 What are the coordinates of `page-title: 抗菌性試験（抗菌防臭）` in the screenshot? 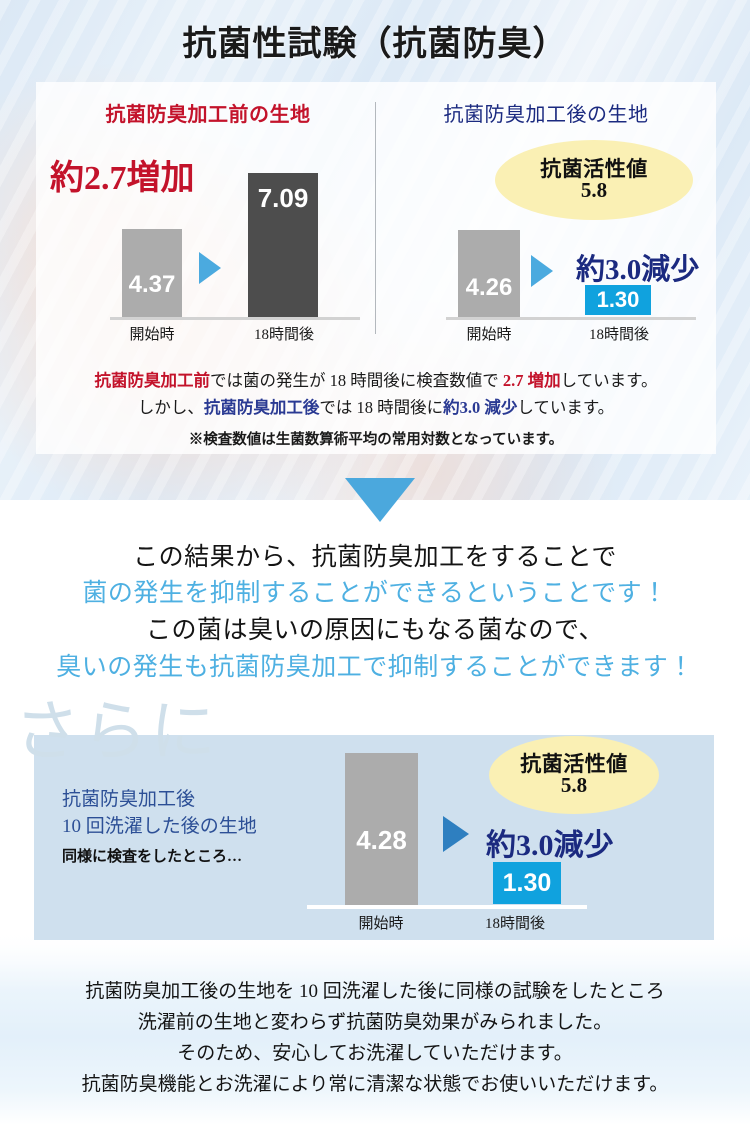 It's located at (375, 44).